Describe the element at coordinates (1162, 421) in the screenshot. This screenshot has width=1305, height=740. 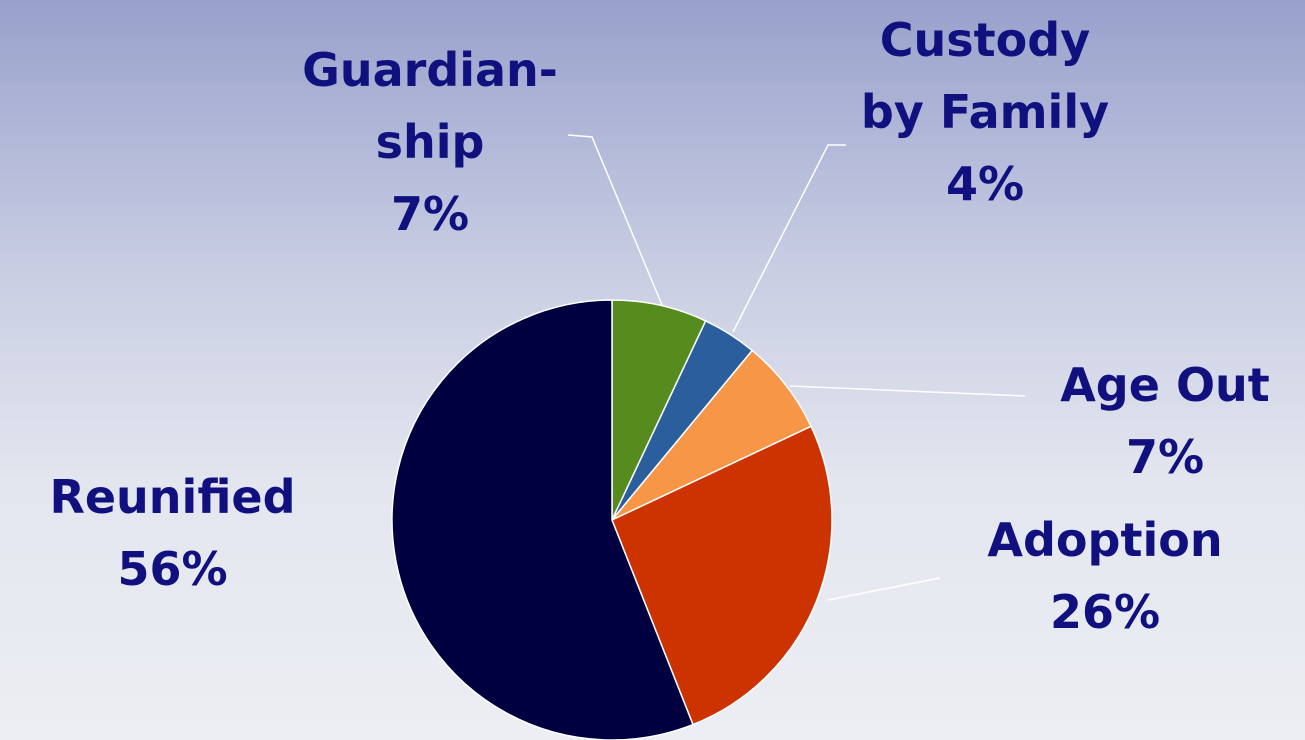
I see `slice-label: Age Out 7%` at that location.